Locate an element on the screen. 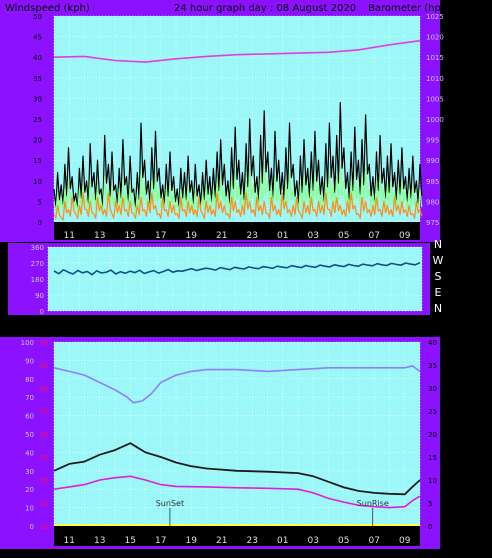 The height and width of the screenshot is (558, 492). windspeed-tick: 10 is located at coordinates (37, 182).